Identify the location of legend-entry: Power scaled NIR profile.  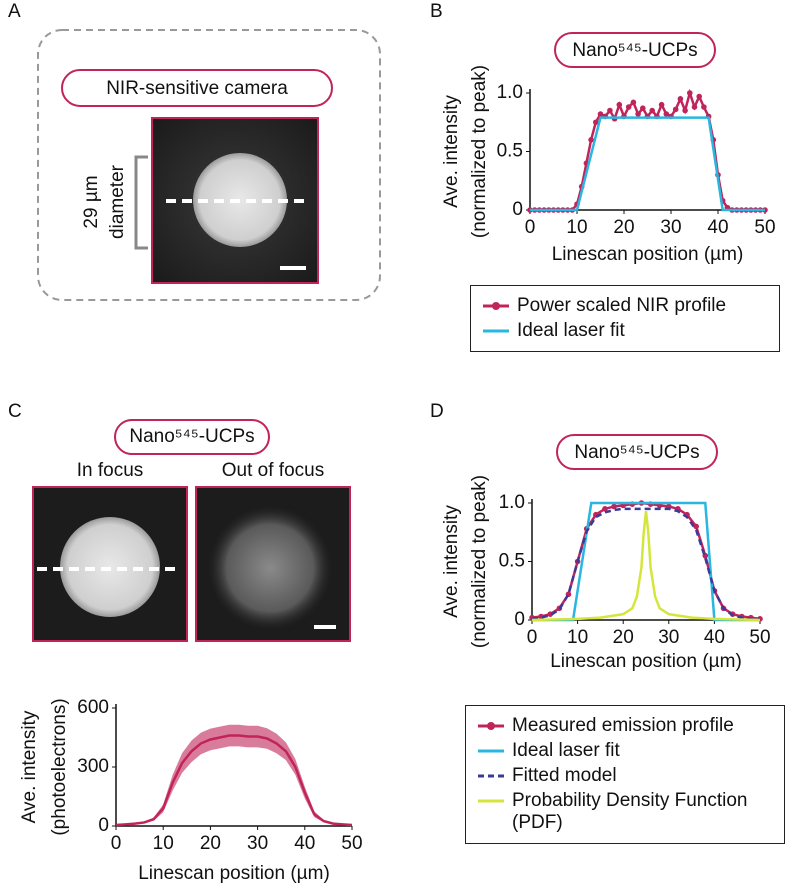
(625, 306).